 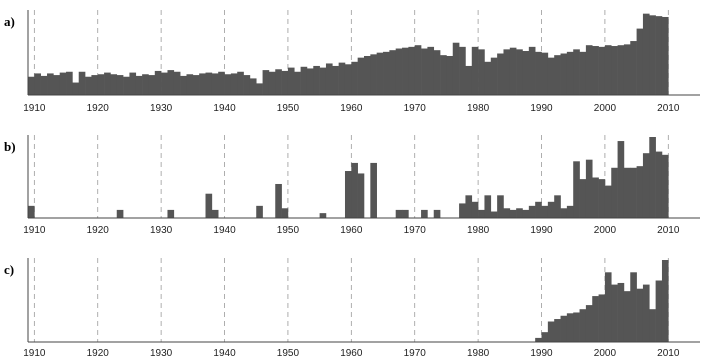 What do you see at coordinates (288, 230) in the screenshot?
I see `x-tick-label: 1950` at bounding box center [288, 230].